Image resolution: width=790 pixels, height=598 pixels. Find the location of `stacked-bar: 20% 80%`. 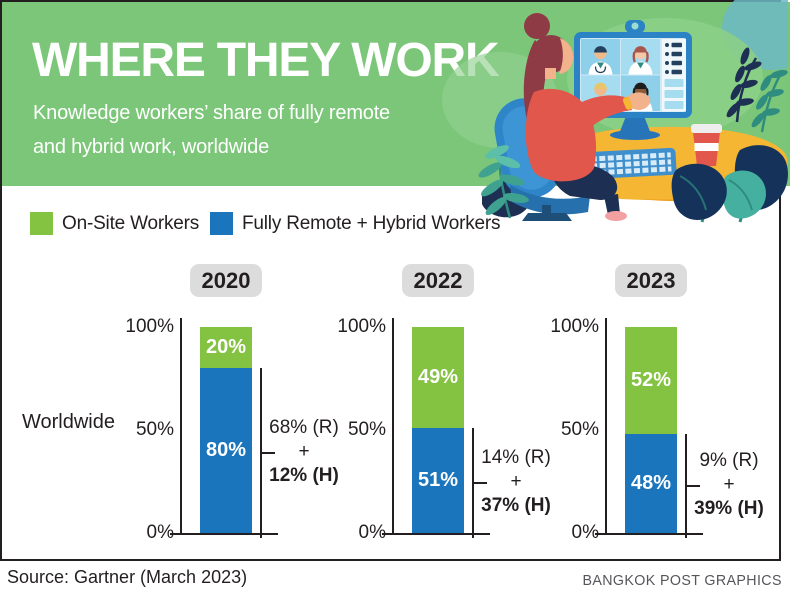

stacked-bar: 20% 80% is located at coordinates (226, 430).